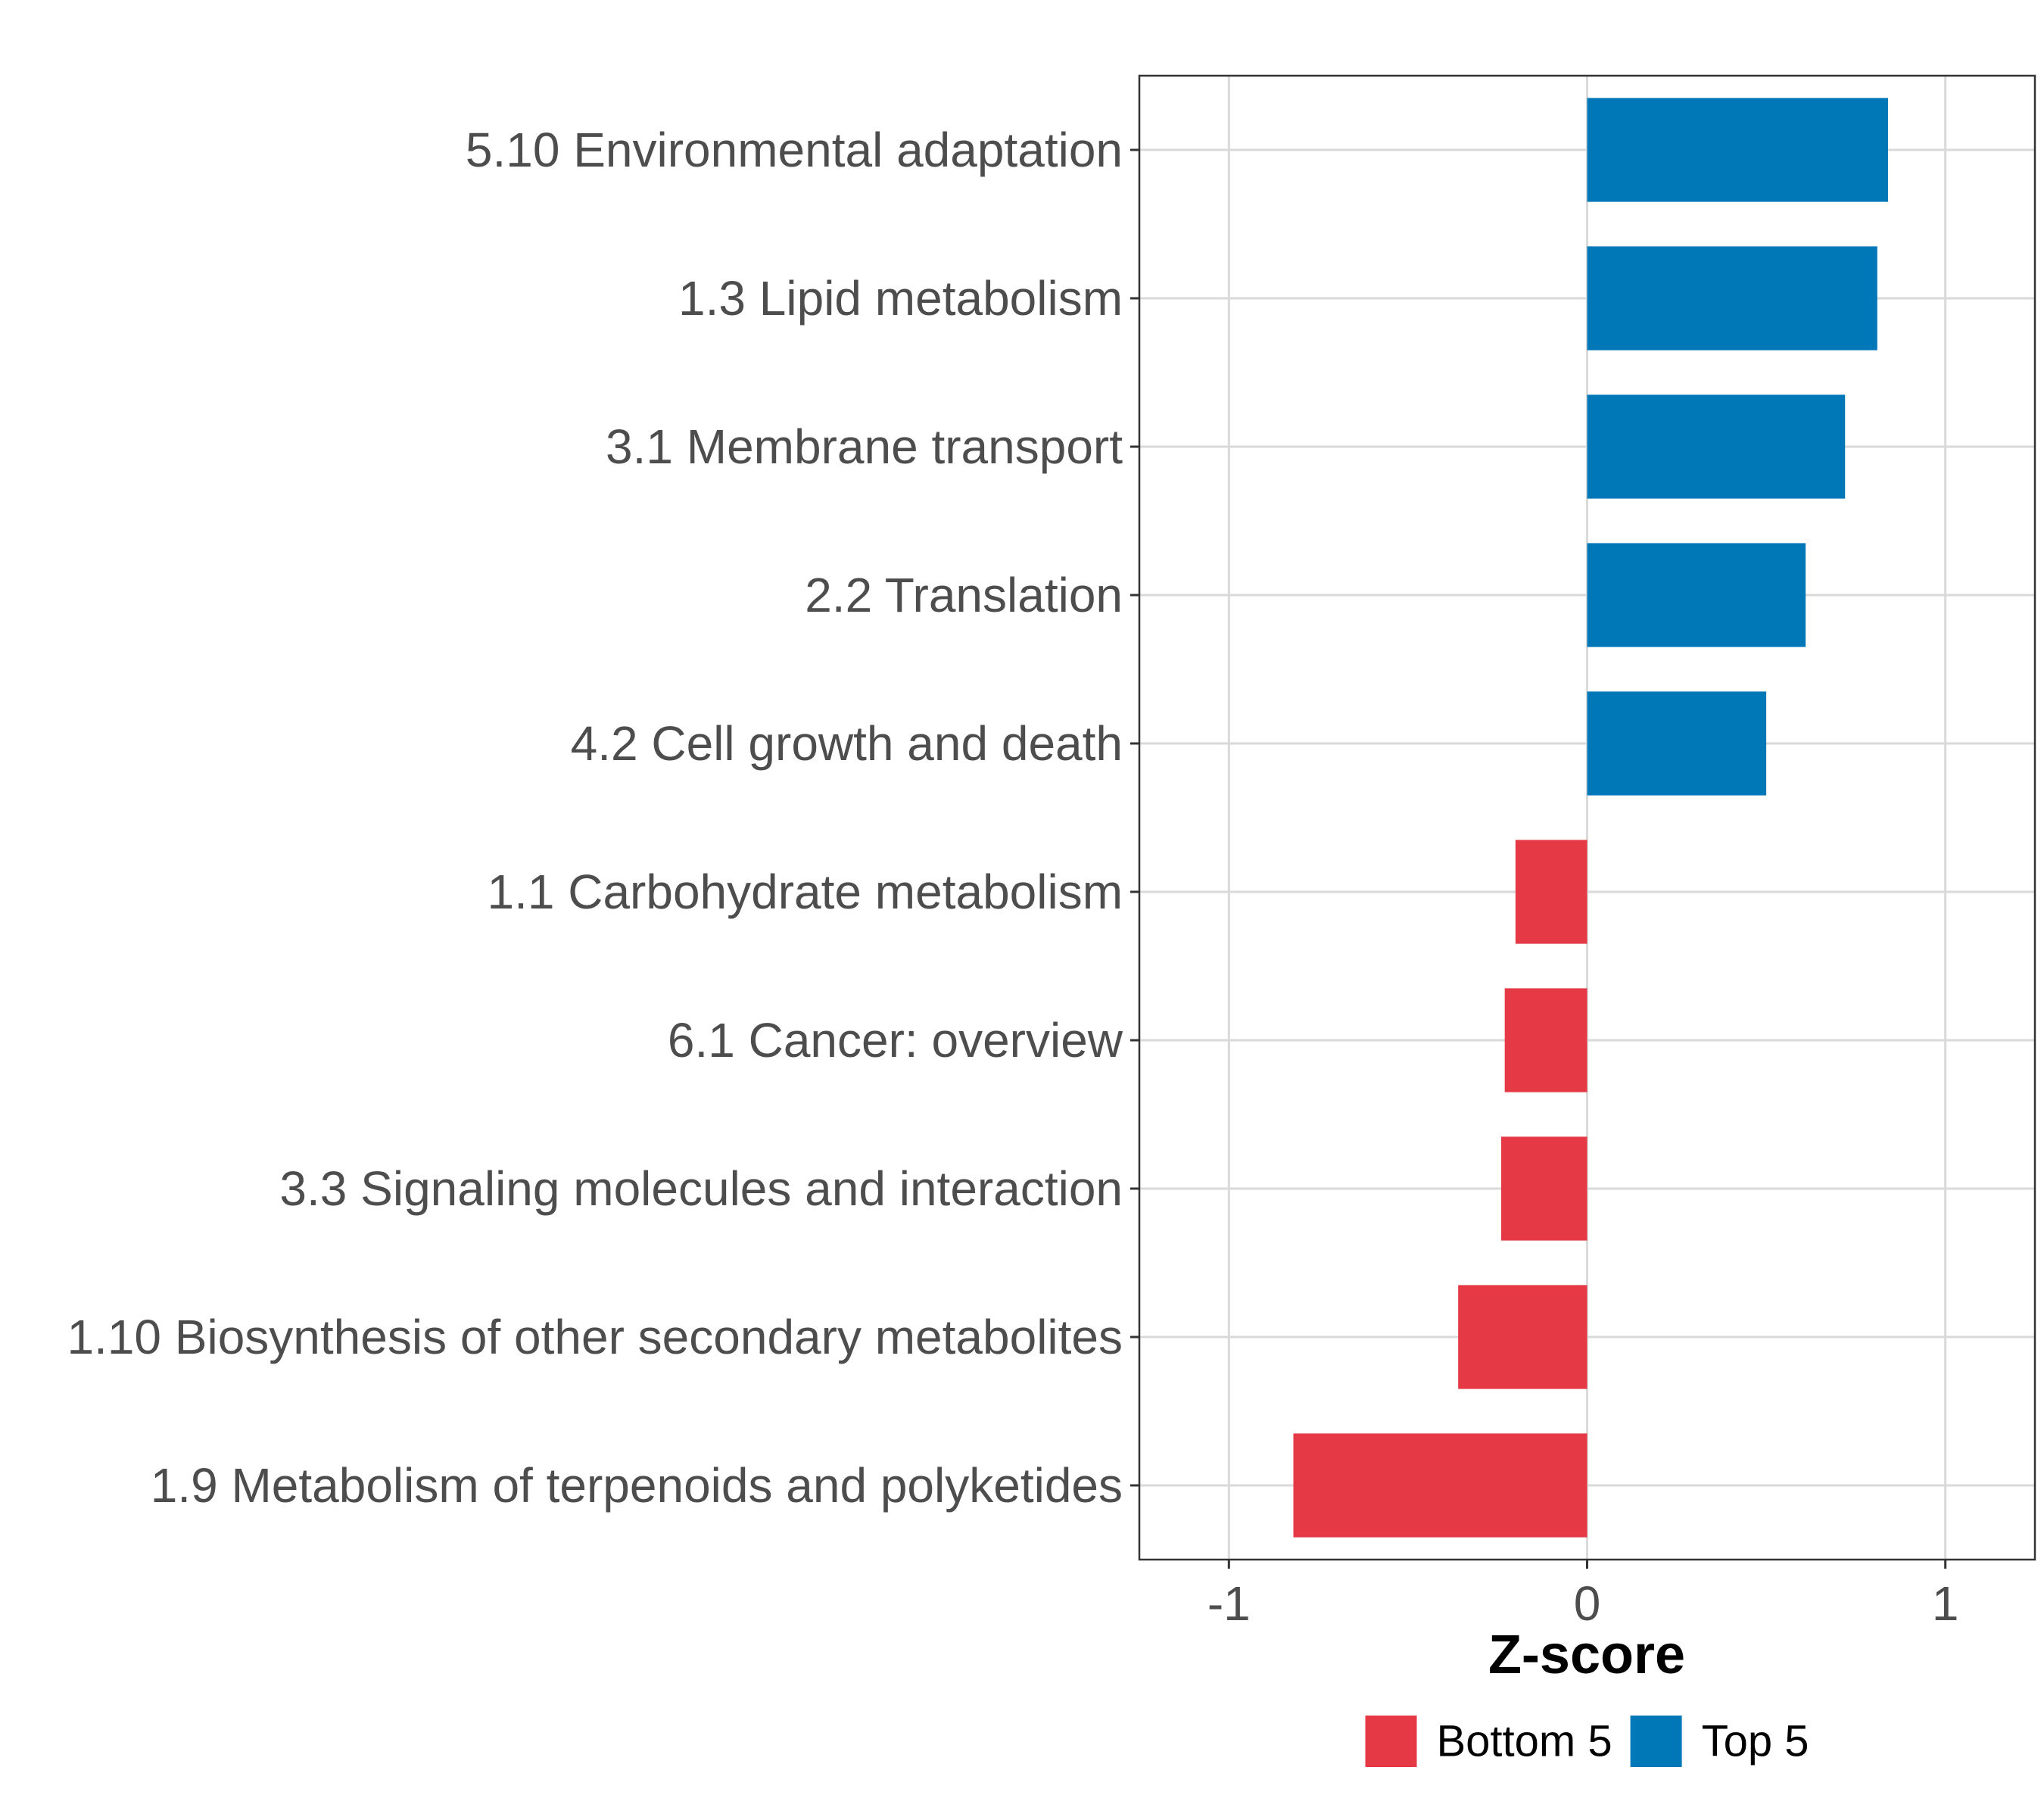 The width and height of the screenshot is (2044, 1817). What do you see at coordinates (864, 446) in the screenshot?
I see `category-label: 3.1 Membrane transport` at bounding box center [864, 446].